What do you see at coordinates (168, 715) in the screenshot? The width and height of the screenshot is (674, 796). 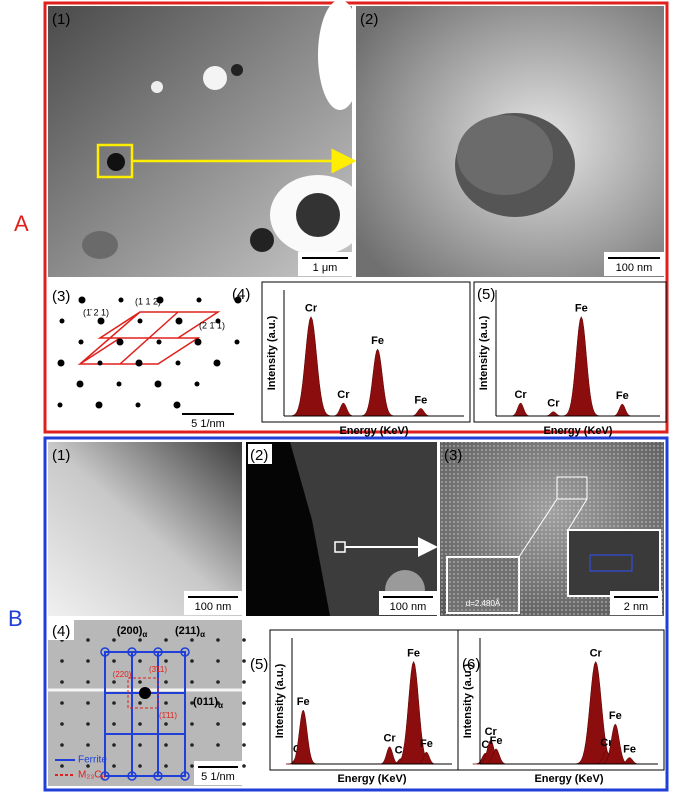 I see `index: (1̄11)` at bounding box center [168, 715].